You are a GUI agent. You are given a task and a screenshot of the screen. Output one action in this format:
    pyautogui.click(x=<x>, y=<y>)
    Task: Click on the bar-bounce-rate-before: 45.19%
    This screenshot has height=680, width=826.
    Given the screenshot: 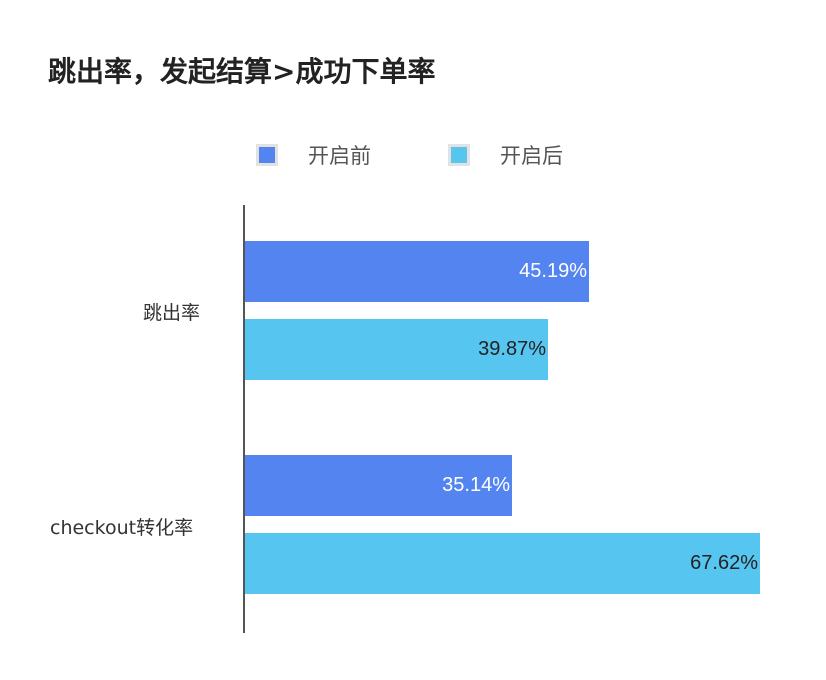 What is the action you would take?
    pyautogui.click(x=417, y=271)
    